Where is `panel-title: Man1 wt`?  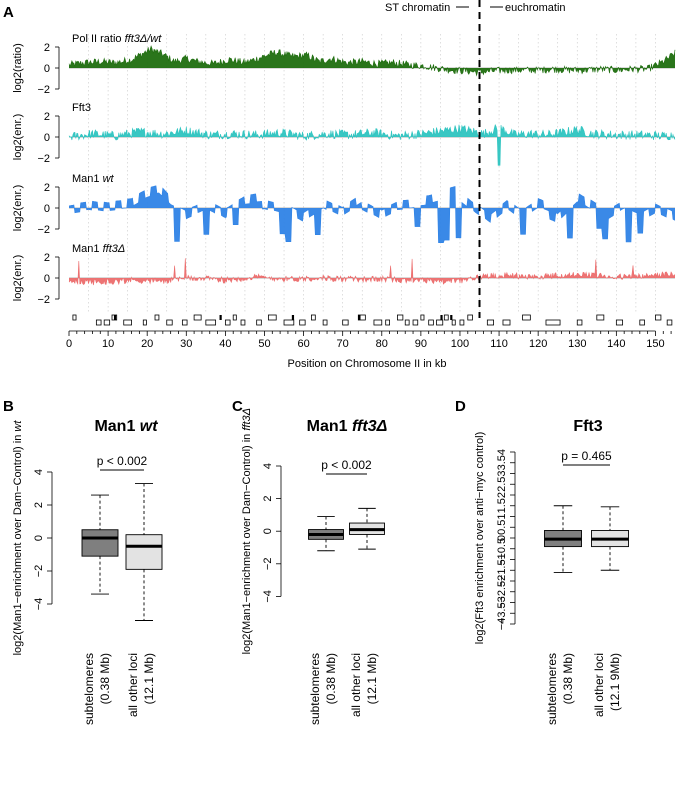 panel-title: Man1 wt is located at coordinates (126, 426).